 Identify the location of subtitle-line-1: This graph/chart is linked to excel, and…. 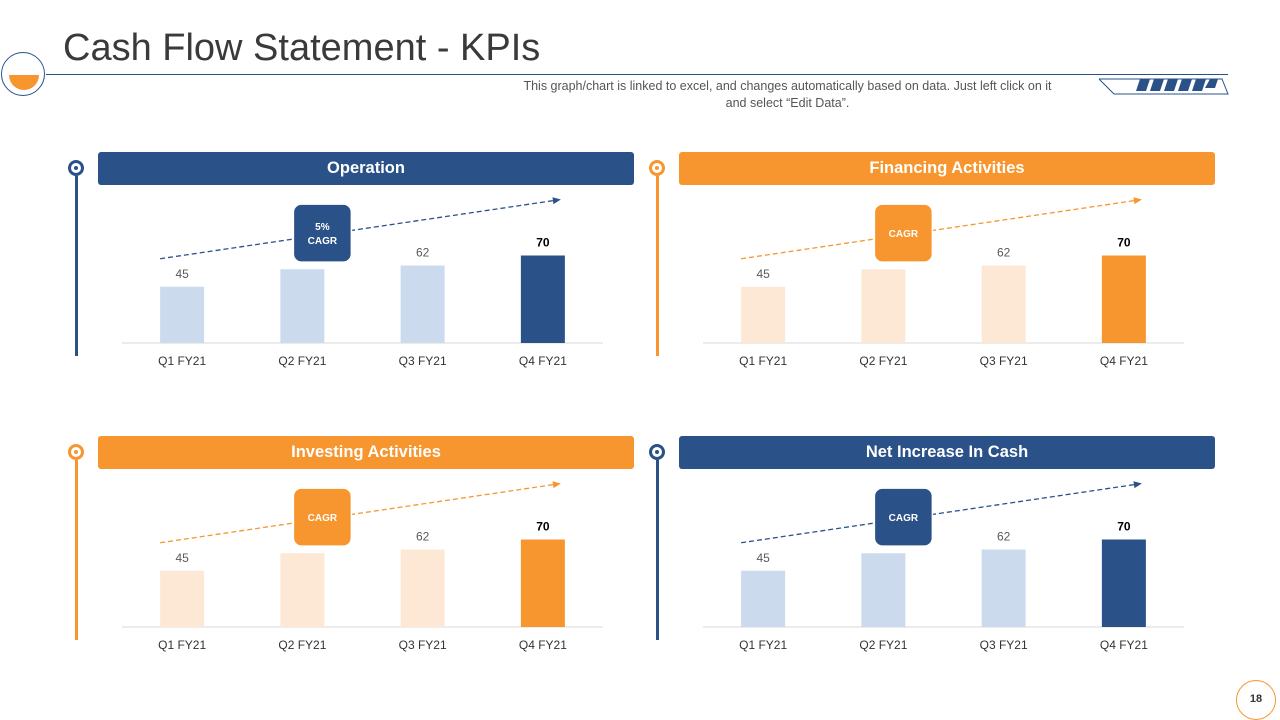
(787, 86).